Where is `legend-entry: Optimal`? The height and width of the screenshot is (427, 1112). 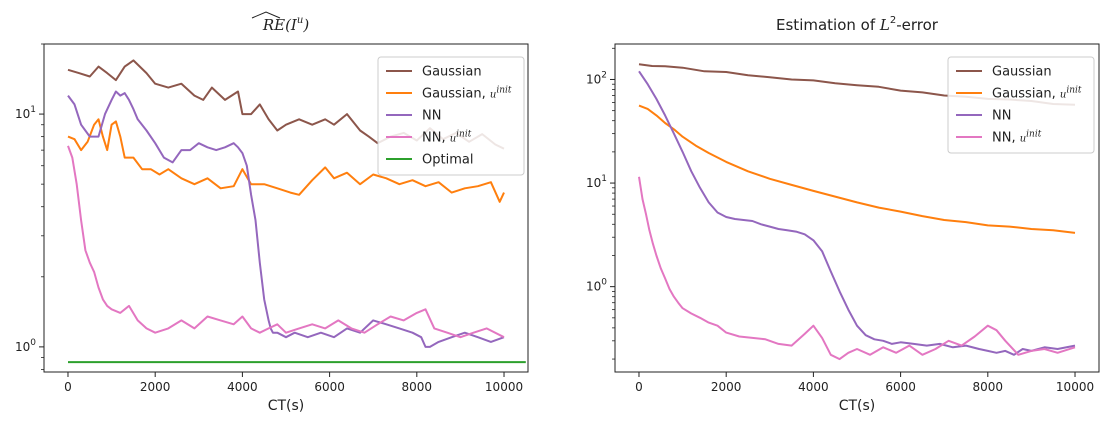
legend-entry: Optimal is located at coordinates (447, 160).